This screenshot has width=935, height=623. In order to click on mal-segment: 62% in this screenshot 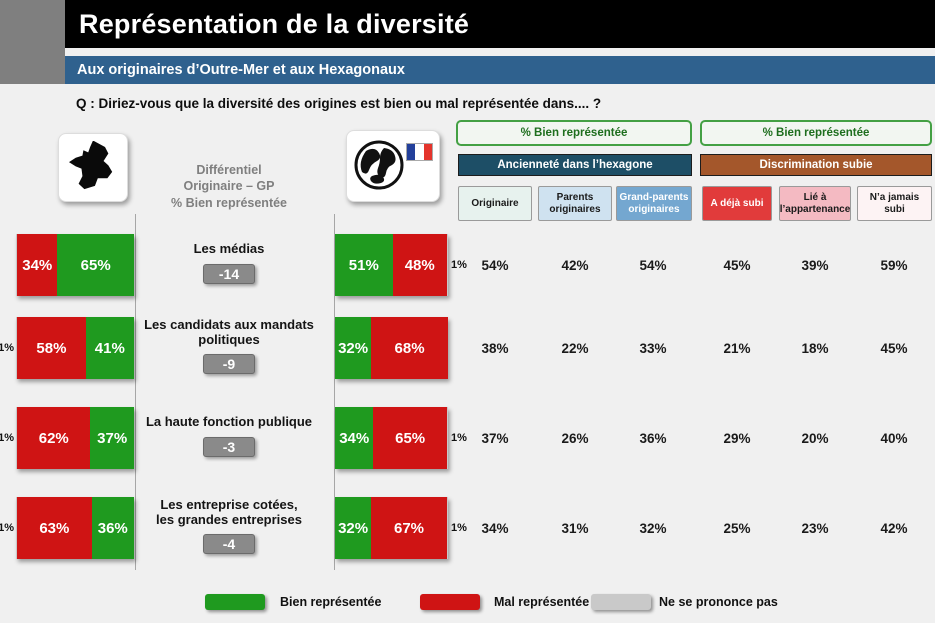, I will do `click(54, 438)`.